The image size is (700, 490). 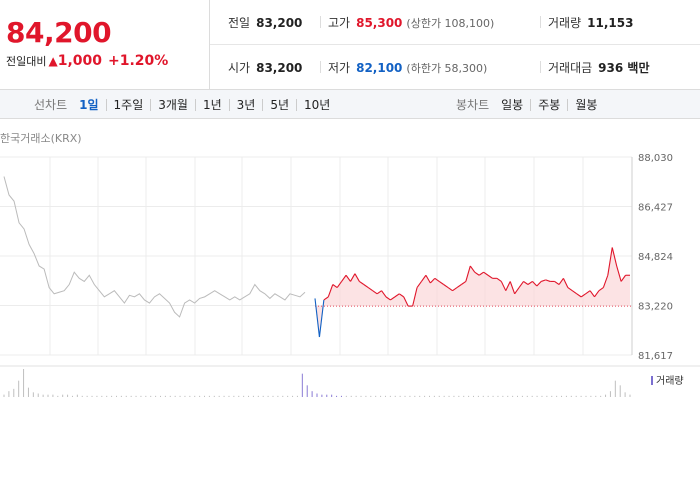 What do you see at coordinates (624, 68) in the screenshot?
I see `trade-value: 936 백만` at bounding box center [624, 68].